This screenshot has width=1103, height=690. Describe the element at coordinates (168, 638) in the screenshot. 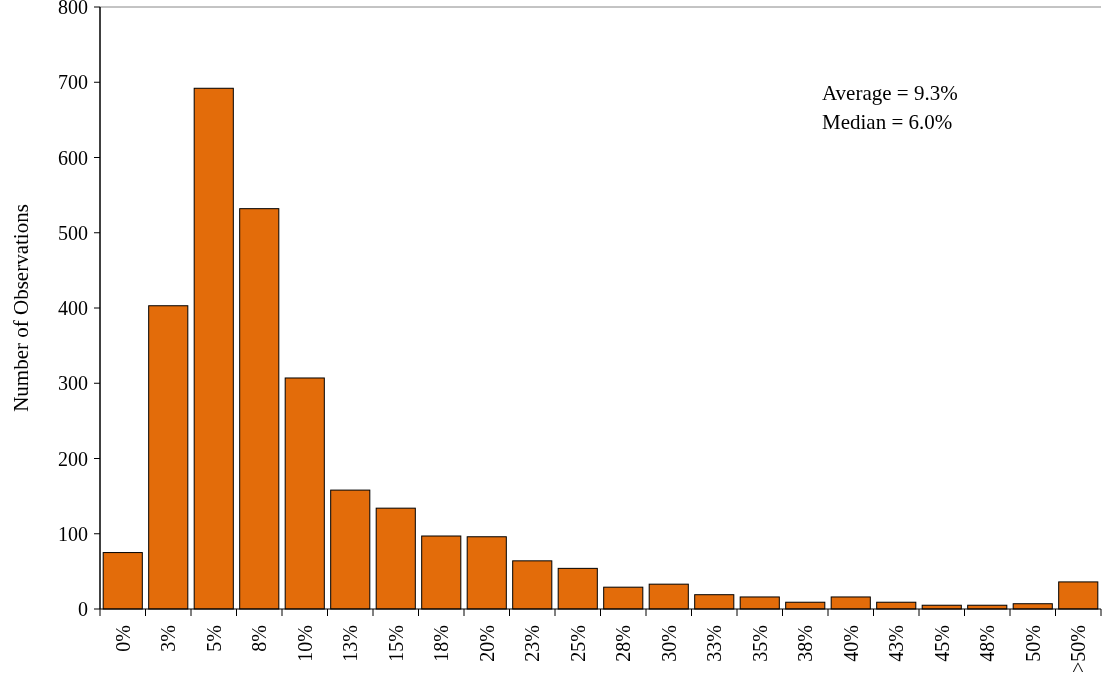

I see `x-tick-label: 3%` at that location.